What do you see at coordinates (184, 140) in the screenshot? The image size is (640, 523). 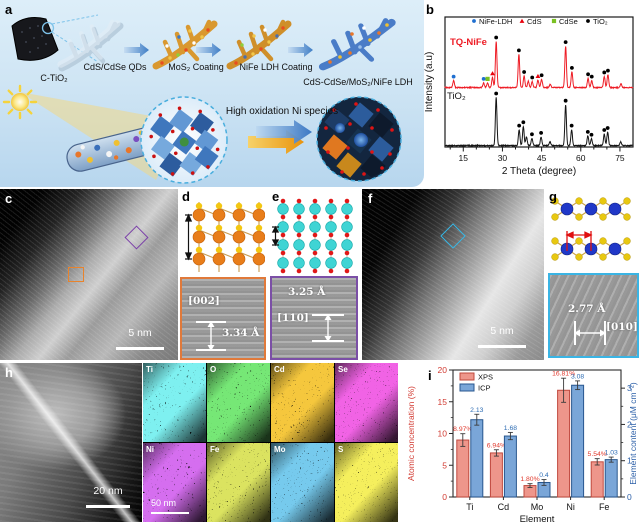 I see `ldh-crystal-zoom-circle` at bounding box center [184, 140].